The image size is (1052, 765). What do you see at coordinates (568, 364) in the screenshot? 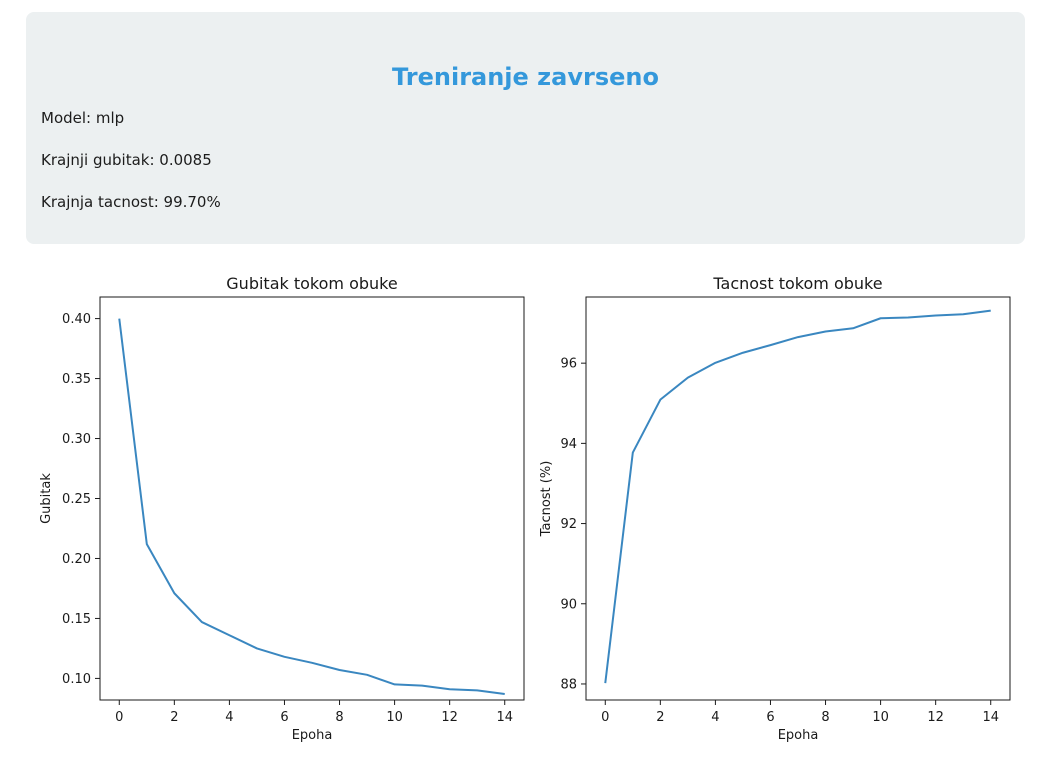
I see `accuracy-y-tick-label: 96` at bounding box center [568, 364].